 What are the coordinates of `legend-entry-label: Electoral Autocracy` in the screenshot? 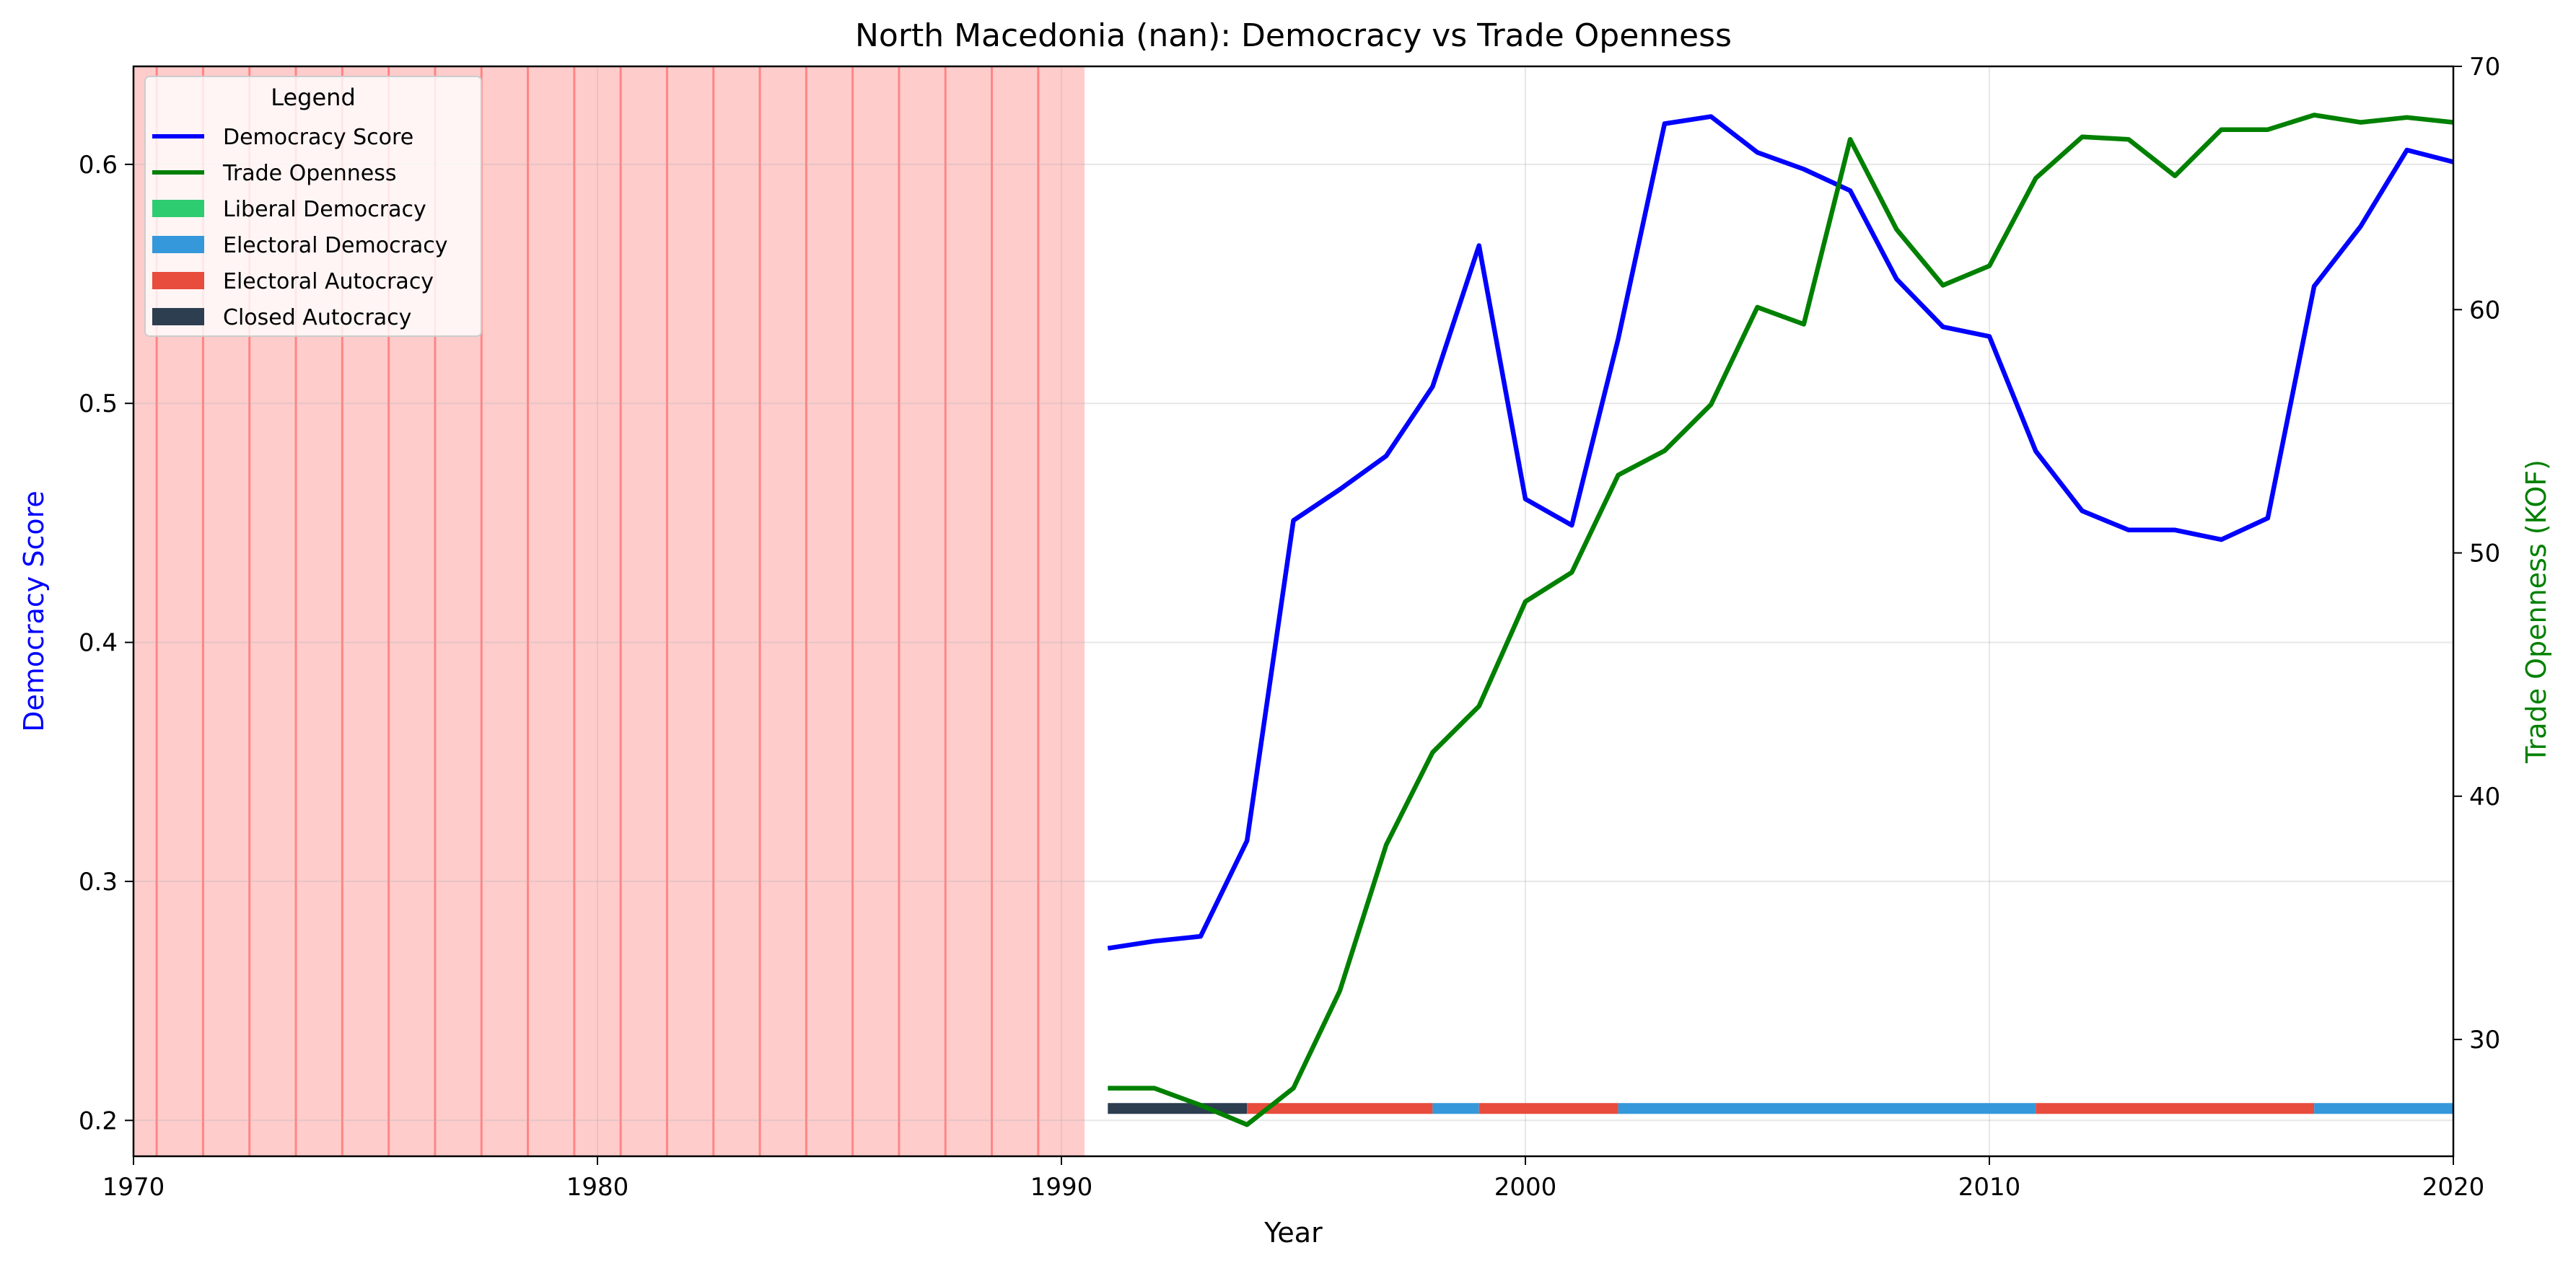 It's located at (328, 282).